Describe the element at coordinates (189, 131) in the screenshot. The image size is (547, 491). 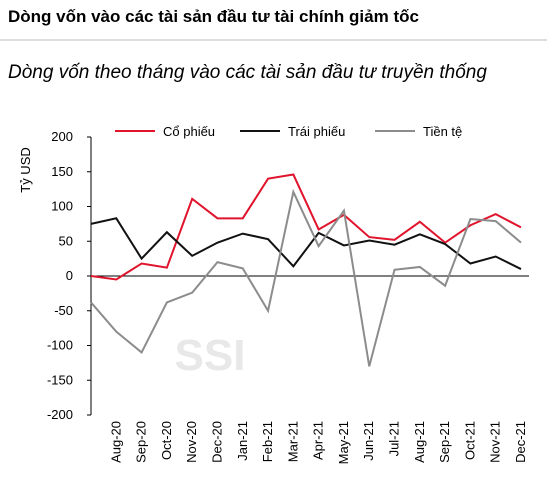
I see `legend-label: Cổ phiếu` at that location.